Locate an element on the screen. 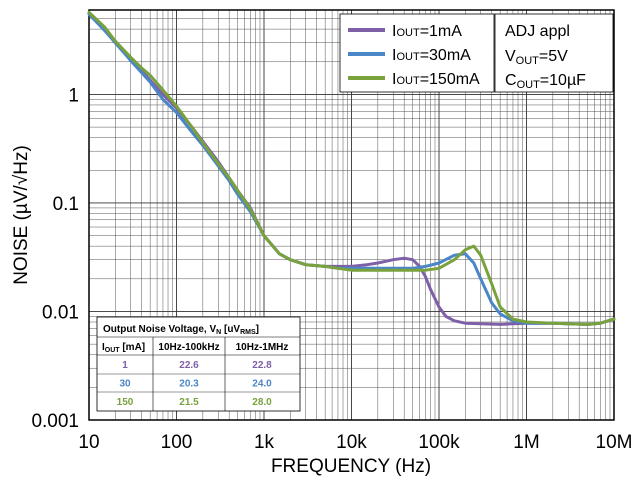  table-cell: 1 is located at coordinates (125, 365).